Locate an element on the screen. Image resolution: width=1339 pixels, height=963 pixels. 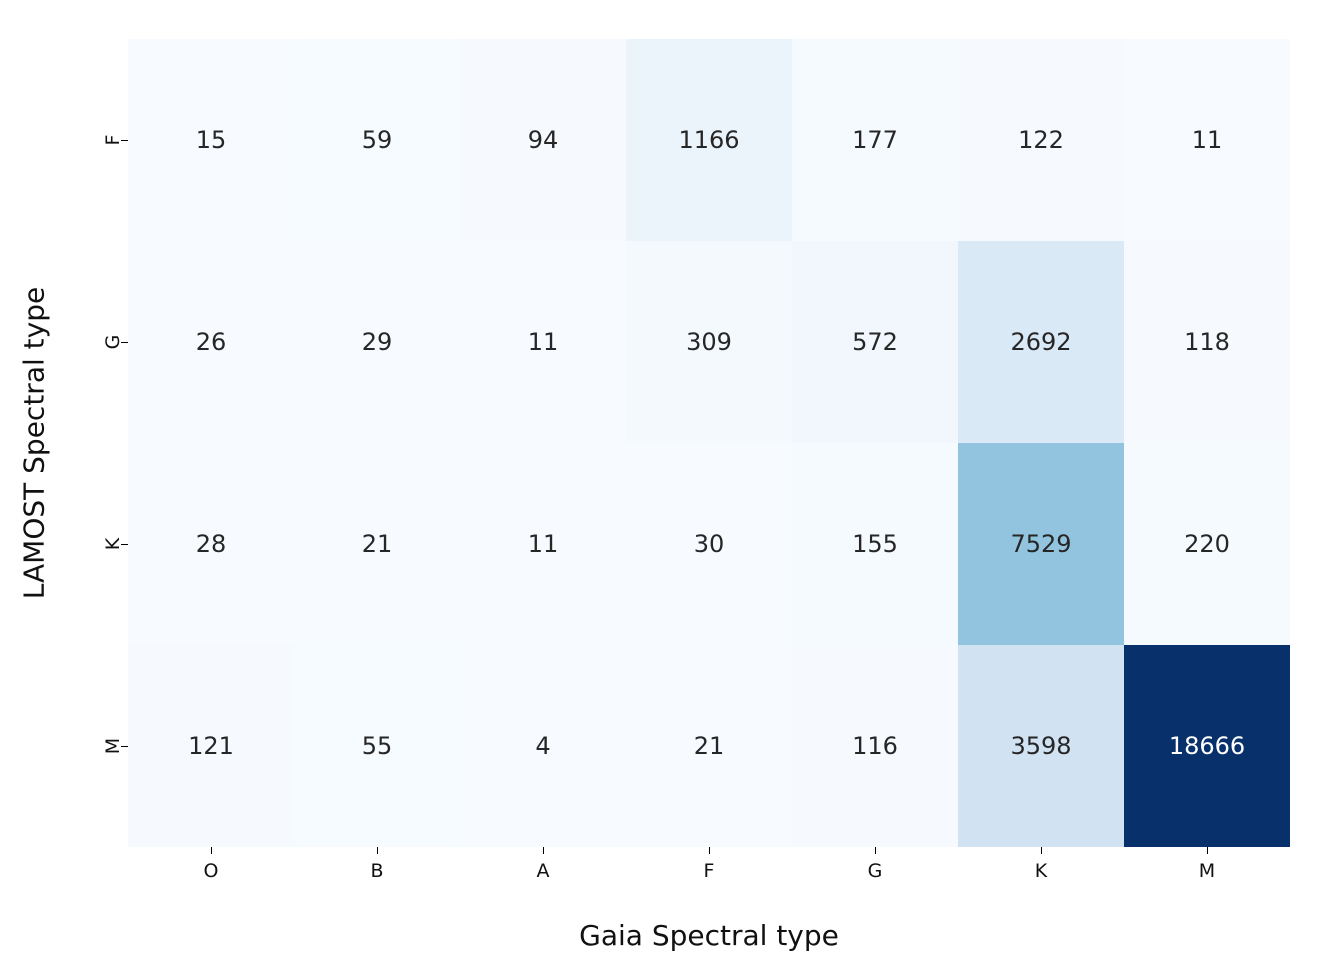
cell-value: 177 is located at coordinates (875, 140).